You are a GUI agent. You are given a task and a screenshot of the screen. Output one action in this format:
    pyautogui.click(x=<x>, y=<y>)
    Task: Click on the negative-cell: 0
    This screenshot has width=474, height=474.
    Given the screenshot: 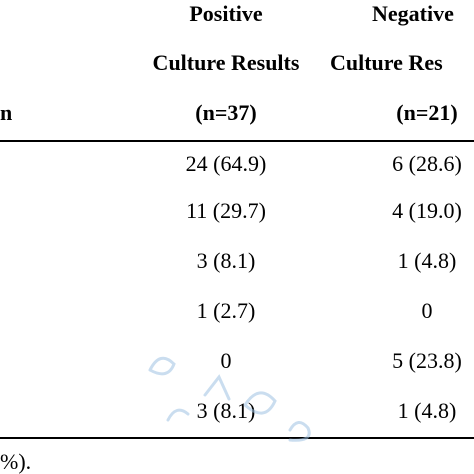 What is the action you would take?
    pyautogui.click(x=427, y=310)
    